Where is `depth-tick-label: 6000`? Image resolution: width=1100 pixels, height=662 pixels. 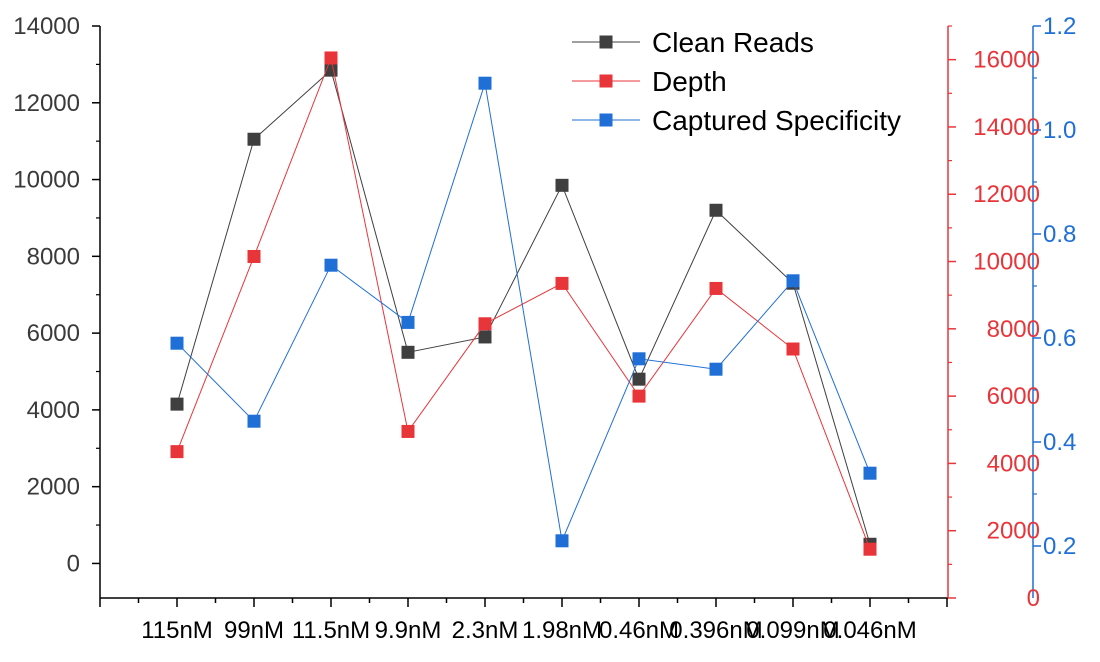
depth-tick-label: 6000 is located at coordinates (1013, 396).